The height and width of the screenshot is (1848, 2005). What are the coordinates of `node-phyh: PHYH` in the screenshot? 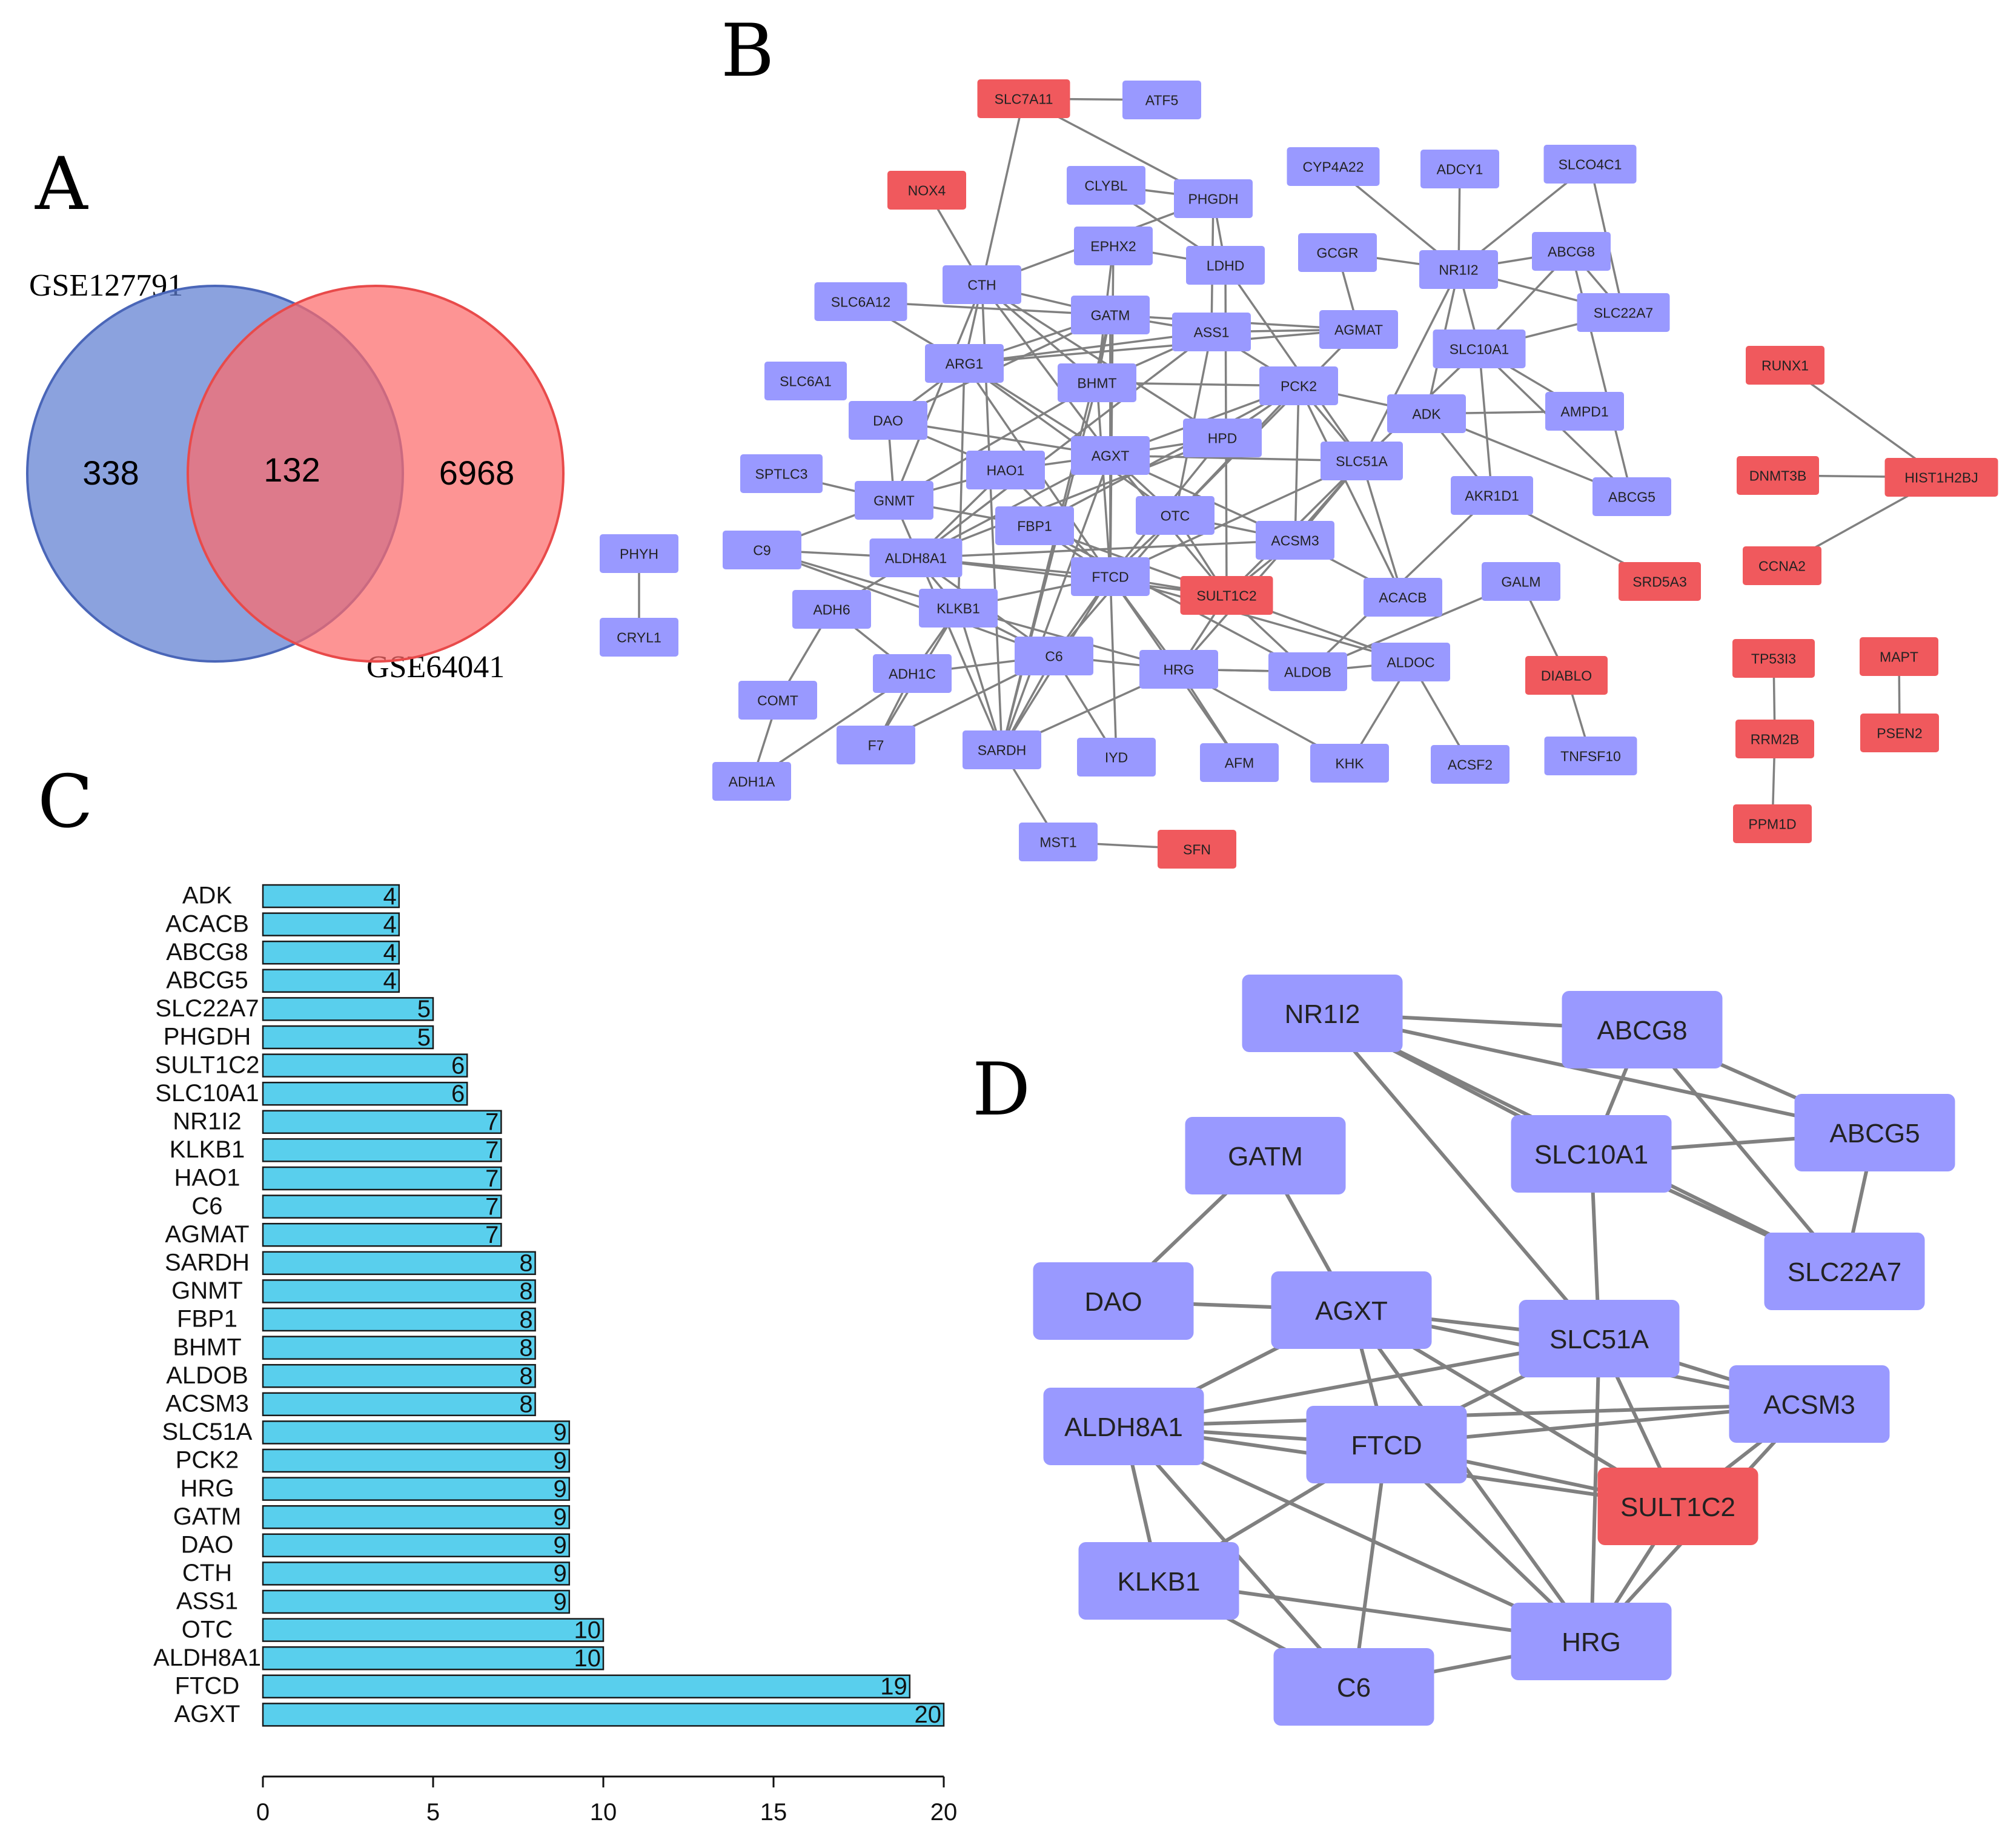 It's located at (639, 553).